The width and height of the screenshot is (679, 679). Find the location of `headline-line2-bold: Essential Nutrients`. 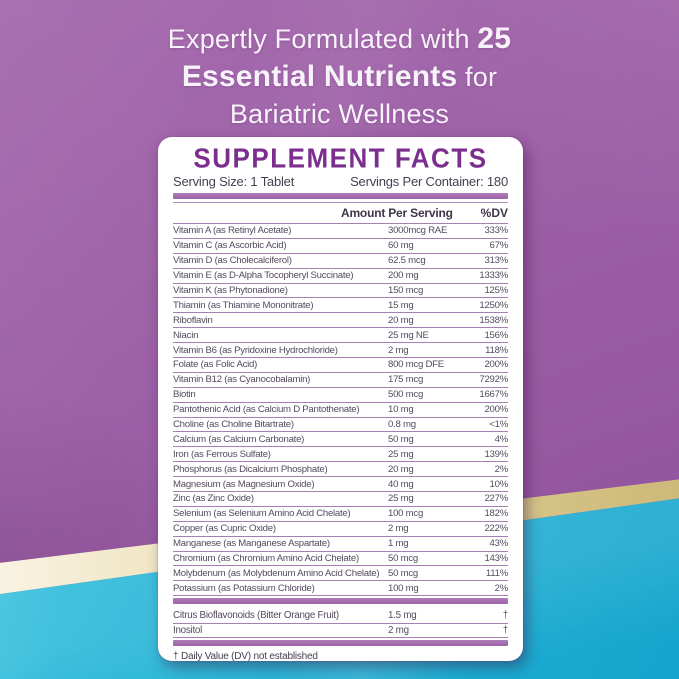

headline-line2-bold: Essential Nutrients is located at coordinates (319, 76).